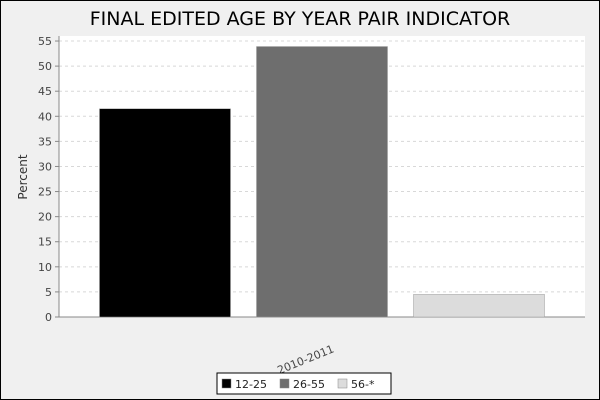 Image resolution: width=600 pixels, height=400 pixels. I want to click on legend-box, so click(304, 383).